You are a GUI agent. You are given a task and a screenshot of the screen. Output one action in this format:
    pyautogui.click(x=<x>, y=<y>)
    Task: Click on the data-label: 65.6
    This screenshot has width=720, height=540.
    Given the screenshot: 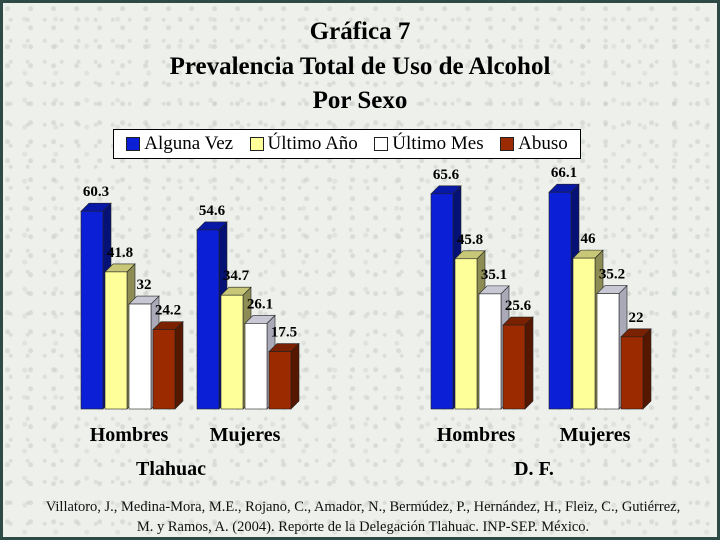 What is the action you would take?
    pyautogui.click(x=446, y=175)
    